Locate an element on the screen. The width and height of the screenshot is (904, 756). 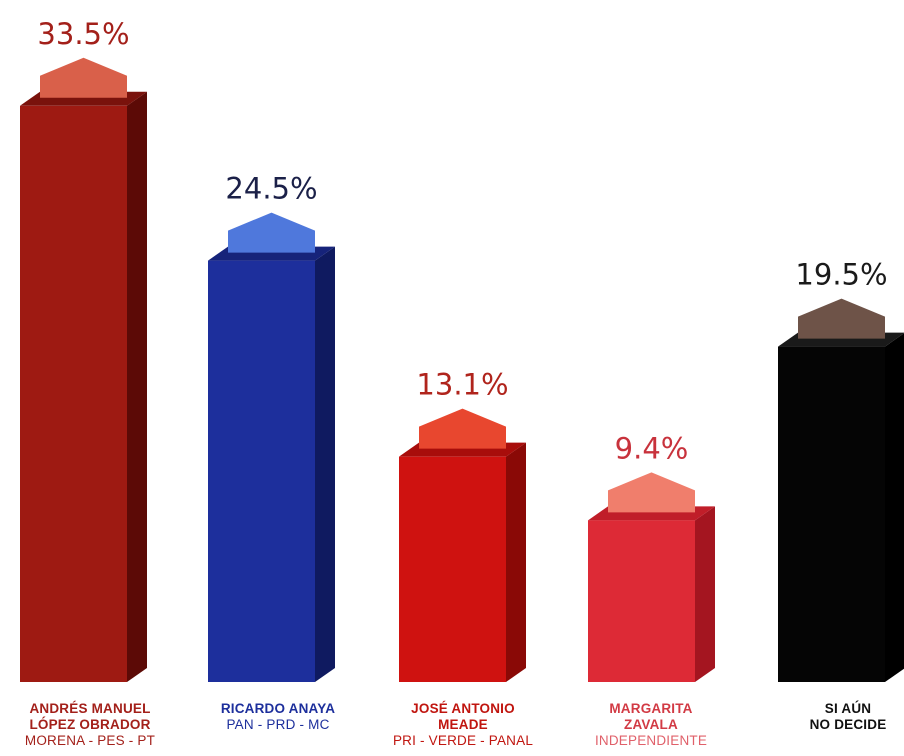
category-label: MARGARITA ZAVALA INDEPENDIENTE is located at coordinates (651, 725).